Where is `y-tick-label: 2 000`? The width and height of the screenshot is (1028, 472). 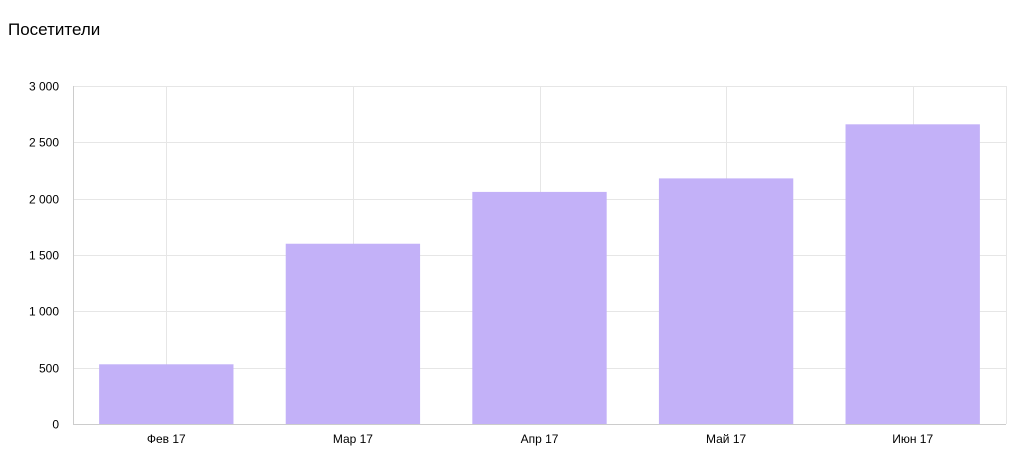
y-tick-label: 2 000 is located at coordinates (44, 200).